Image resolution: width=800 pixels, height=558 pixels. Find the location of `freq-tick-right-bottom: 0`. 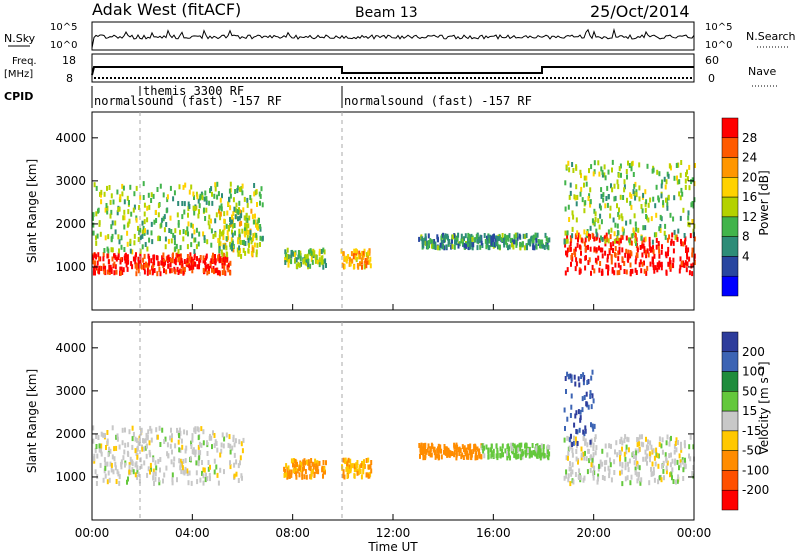

freq-tick-right-bottom: 0 is located at coordinates (711, 78).